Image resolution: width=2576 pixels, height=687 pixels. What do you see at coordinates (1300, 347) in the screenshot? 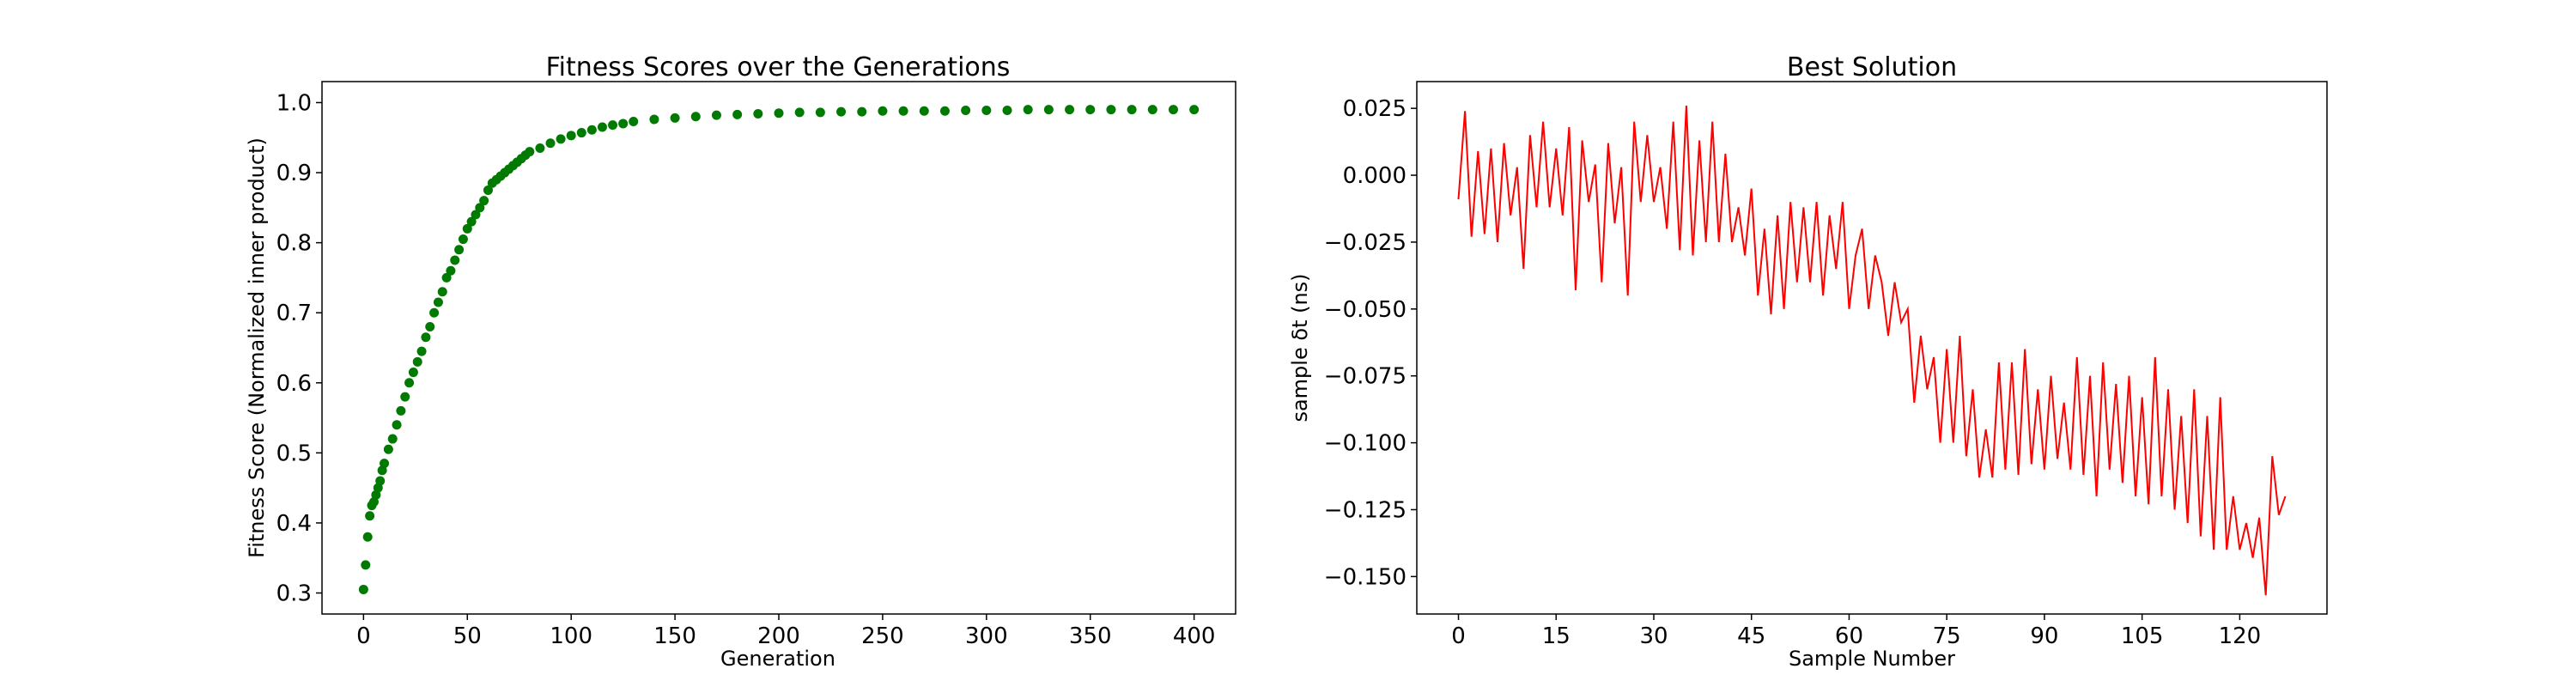
I see `best-solution-y-axis-label: sample δt (ns)` at bounding box center [1300, 347].